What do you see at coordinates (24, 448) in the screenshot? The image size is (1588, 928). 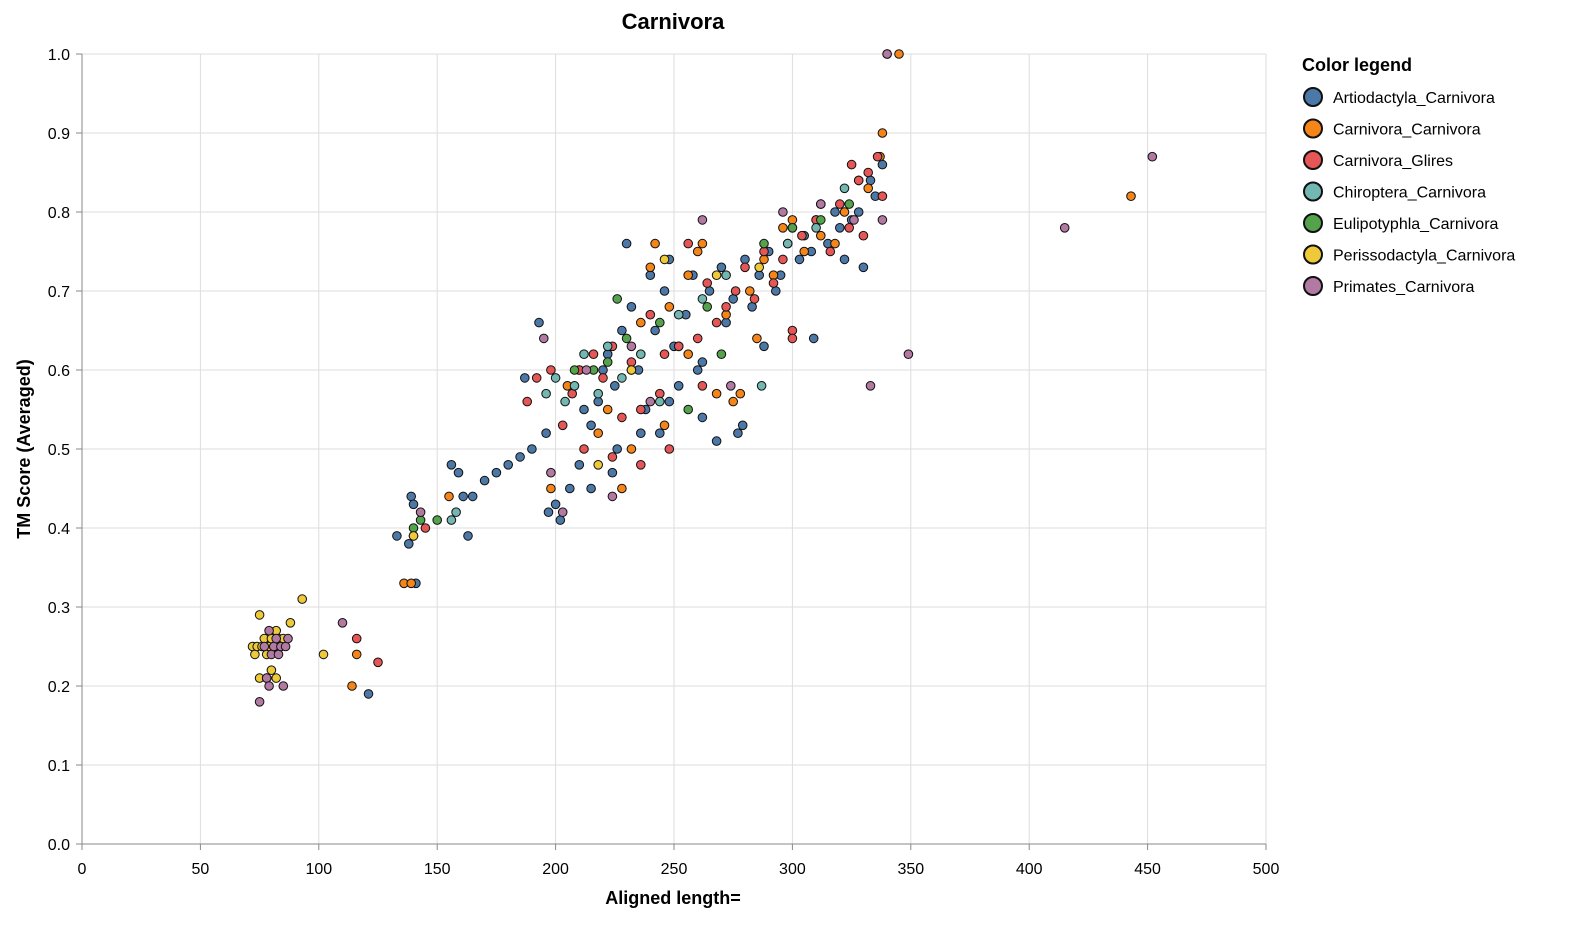 I see `y-axis-title: TM Score (Averaged)` at bounding box center [24, 448].